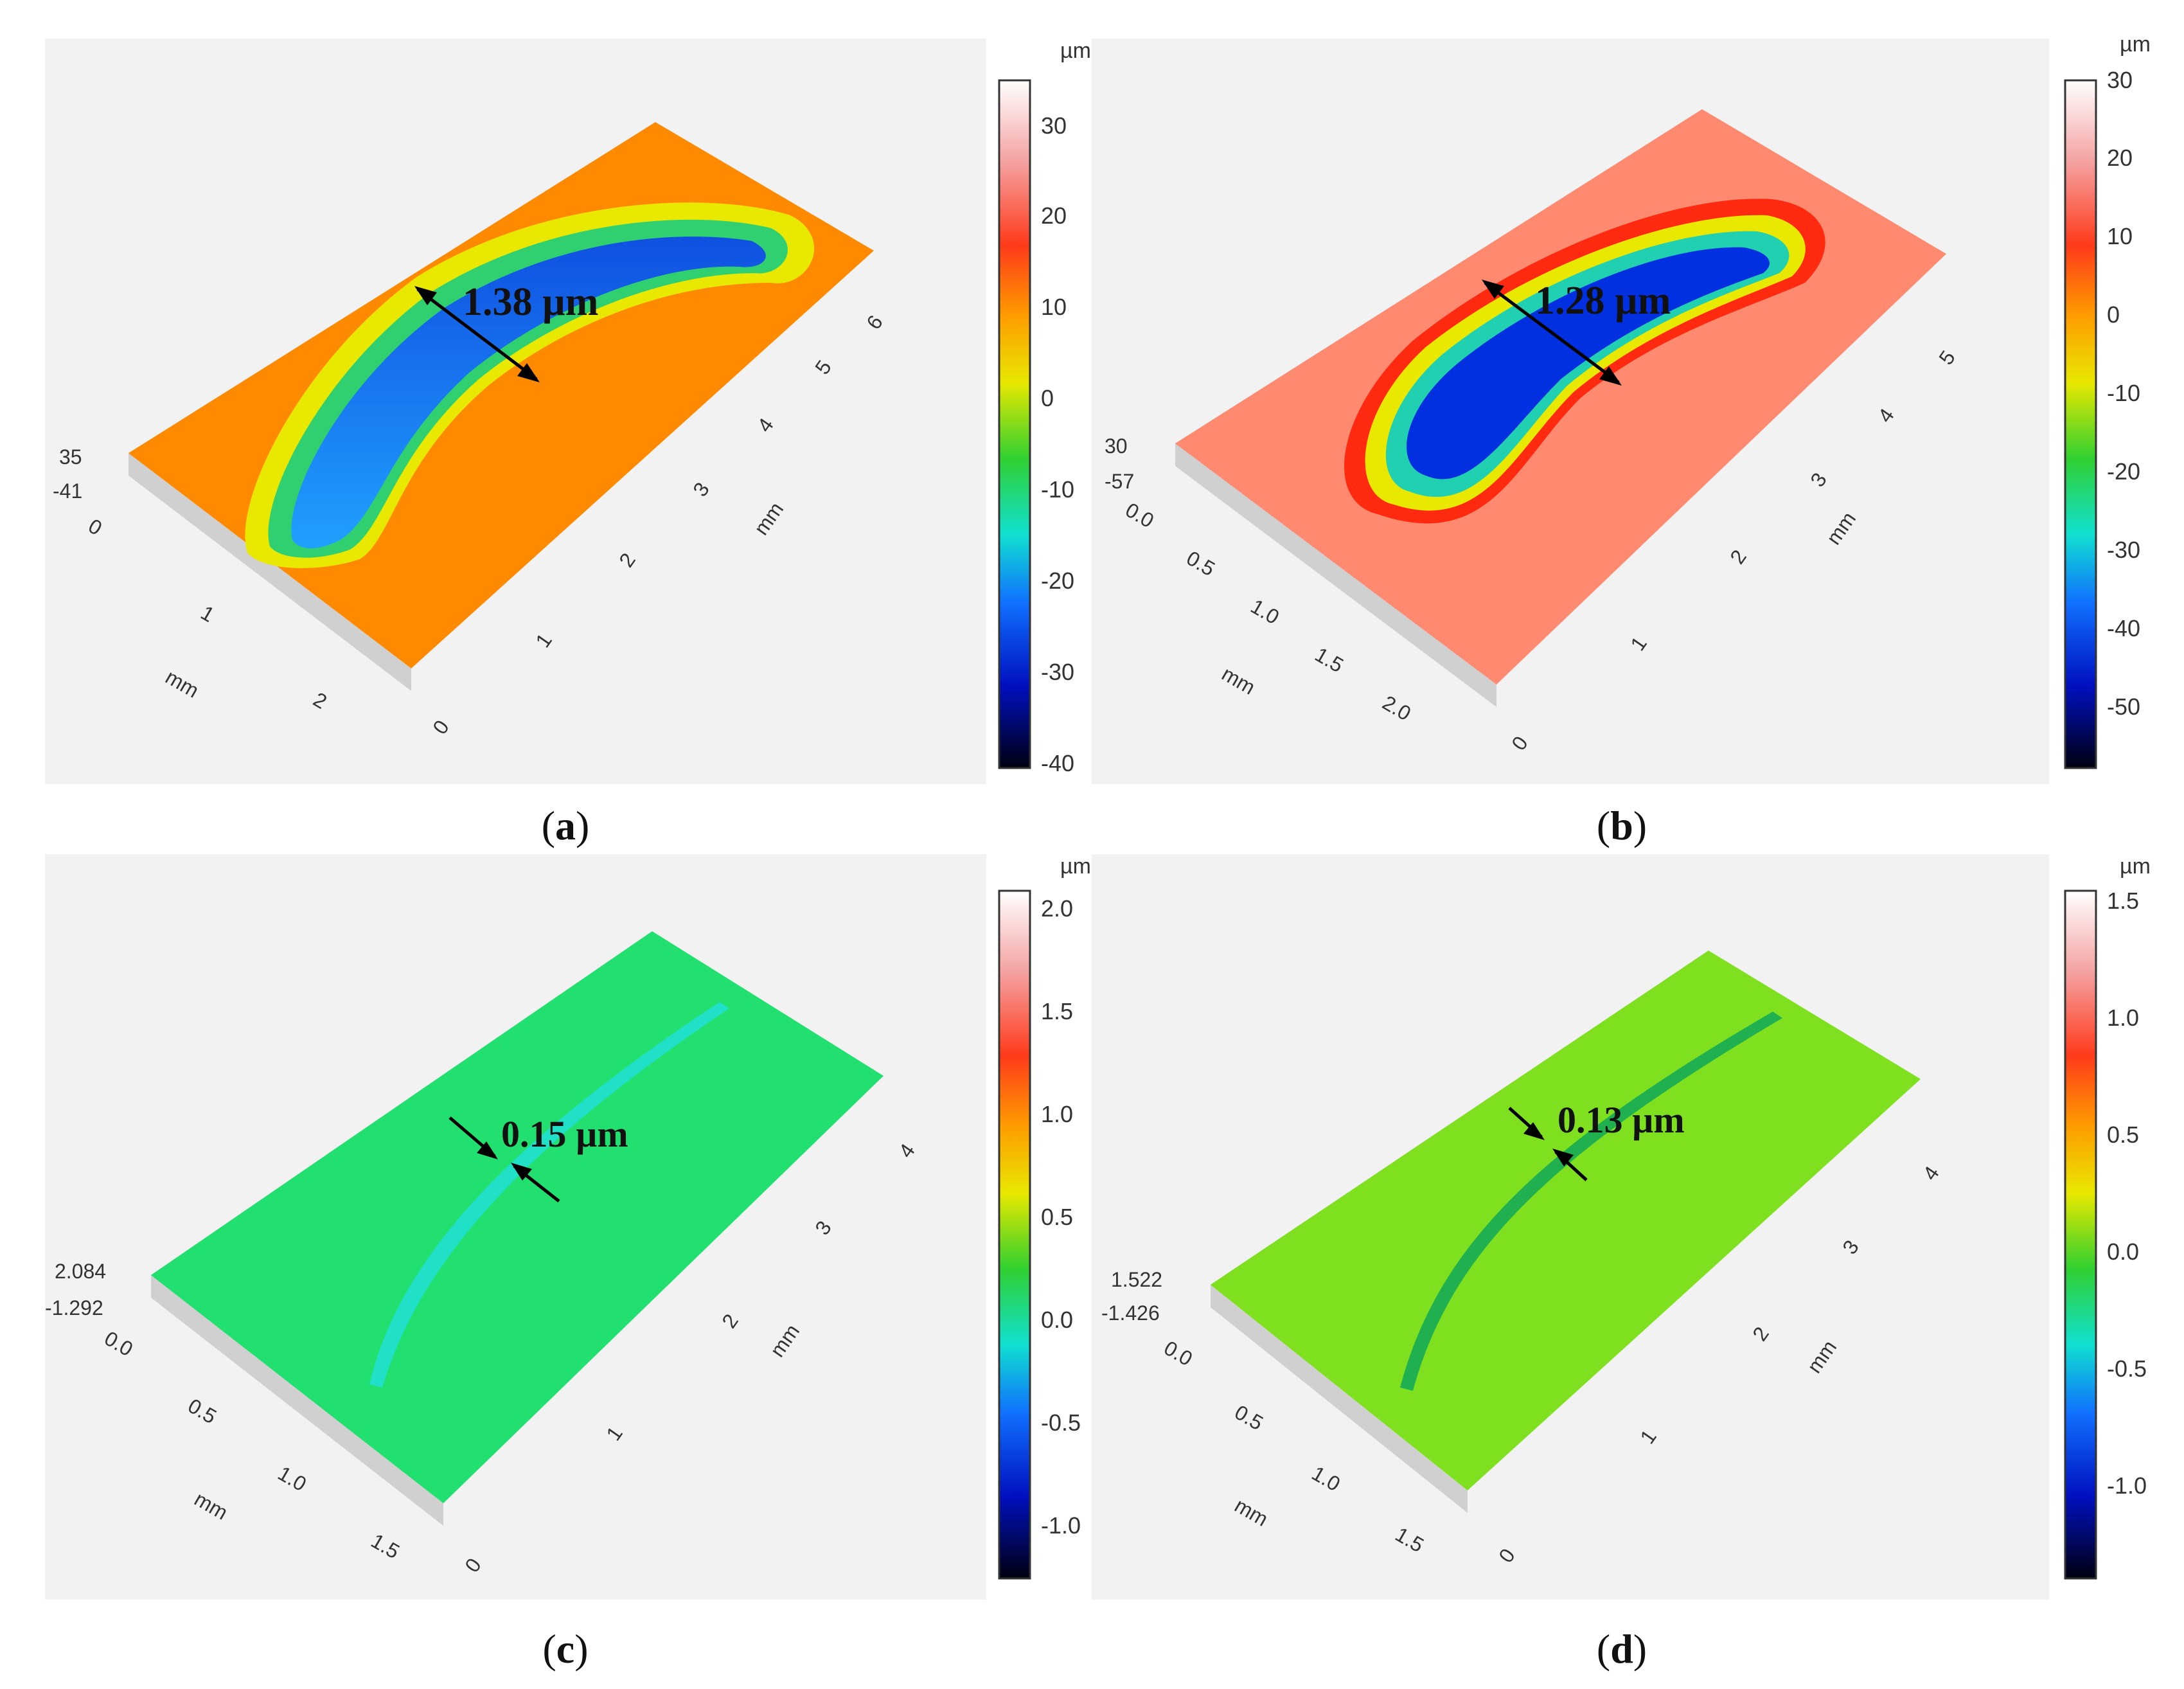  What do you see at coordinates (564, 1134) in the screenshot?
I see `thickness-annotation: 0.15 µm` at bounding box center [564, 1134].